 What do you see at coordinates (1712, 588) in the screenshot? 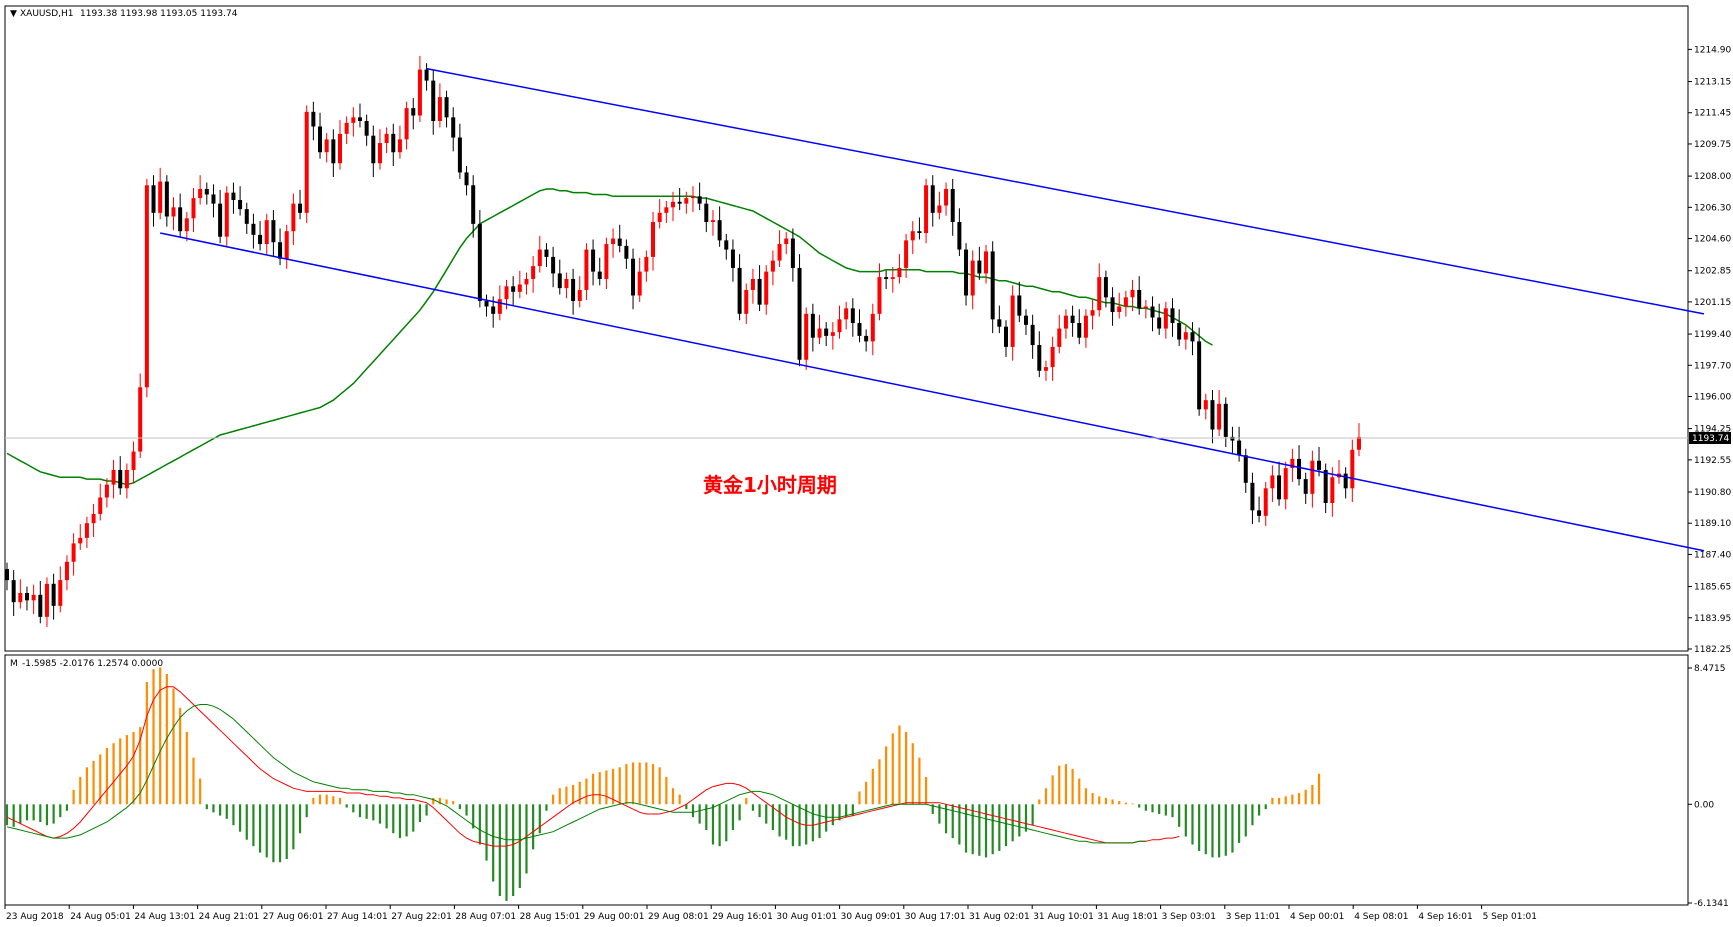
I see `price-tick-label: 1185.65` at bounding box center [1712, 588].